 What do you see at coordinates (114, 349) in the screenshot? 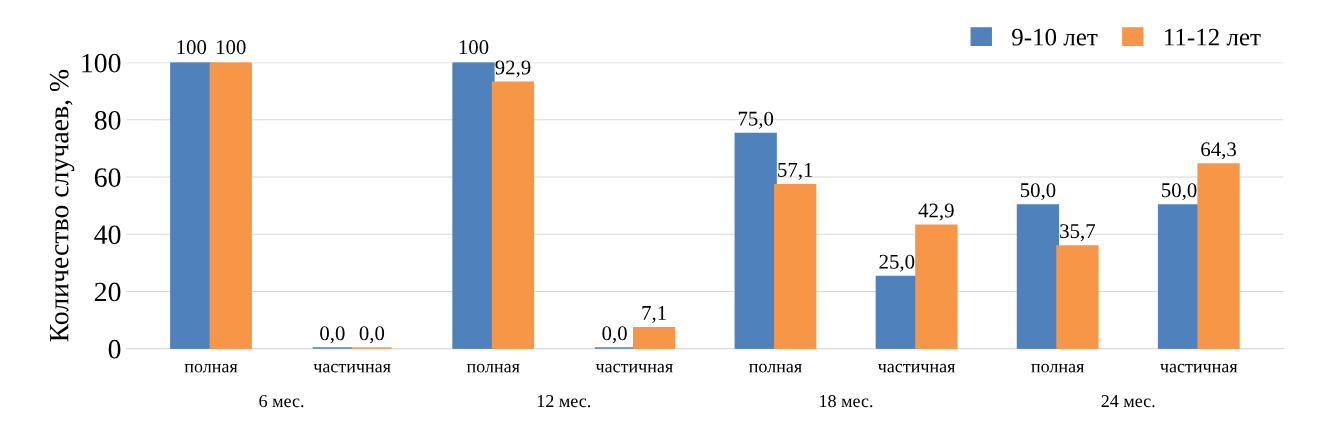
I see `y-tick-label: 0` at bounding box center [114, 349].